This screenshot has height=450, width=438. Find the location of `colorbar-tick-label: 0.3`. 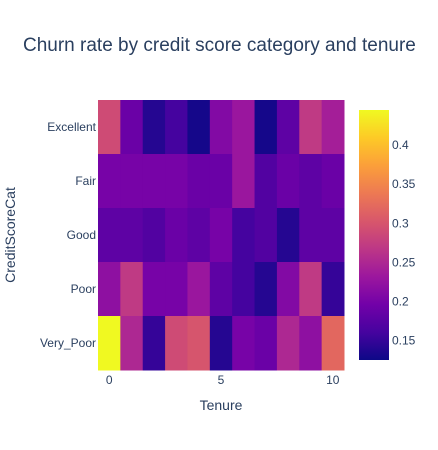

colorbar-tick-label: 0.3 is located at coordinates (400, 223).